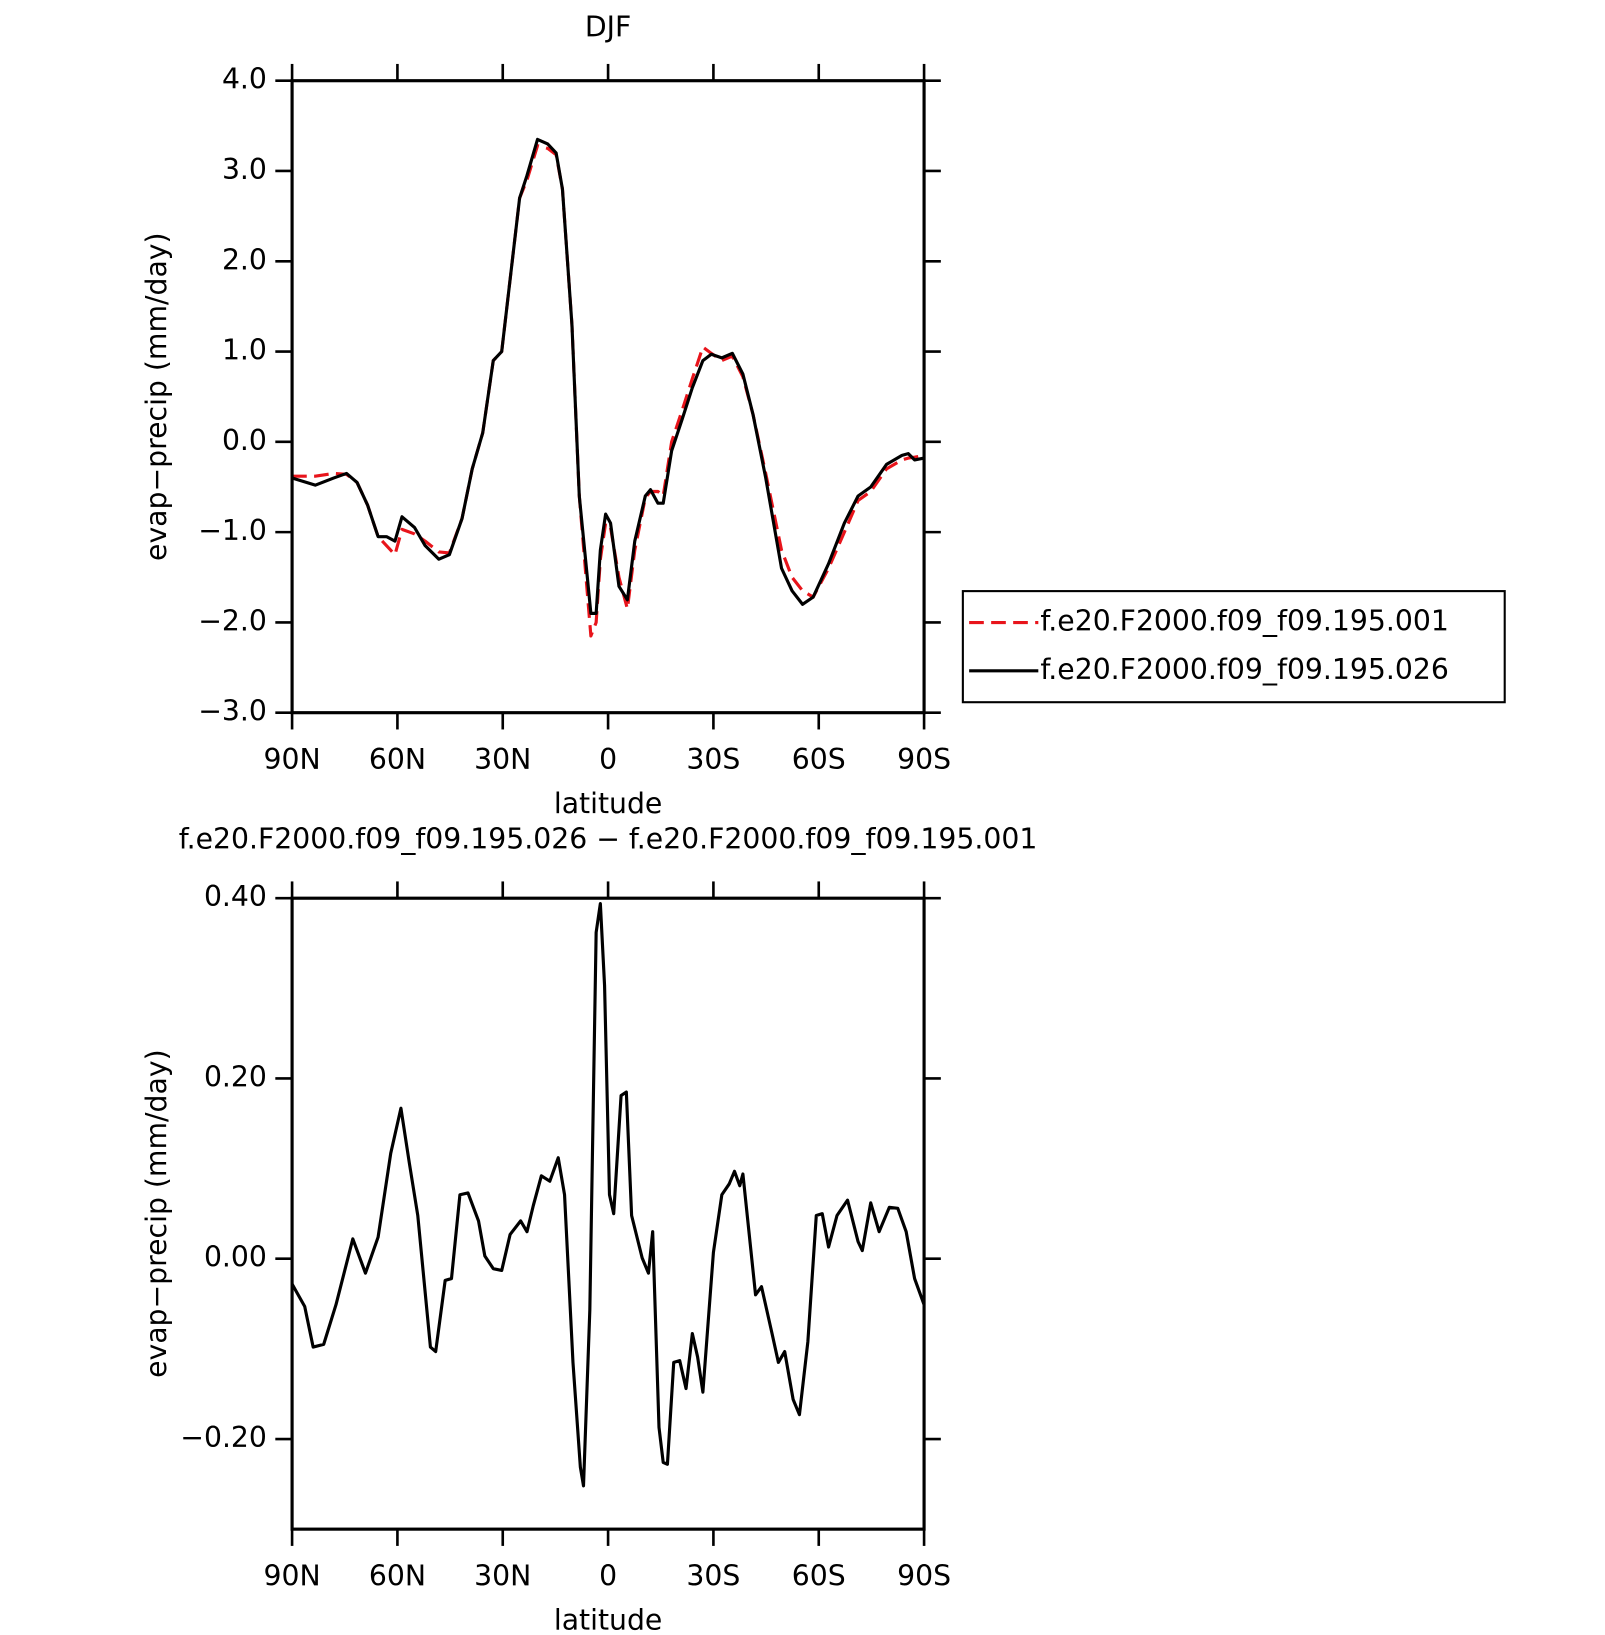 The height and width of the screenshot is (1635, 1605). Describe the element at coordinates (223, 1437) in the screenshot. I see `y-tick-label: −0.20` at that location.